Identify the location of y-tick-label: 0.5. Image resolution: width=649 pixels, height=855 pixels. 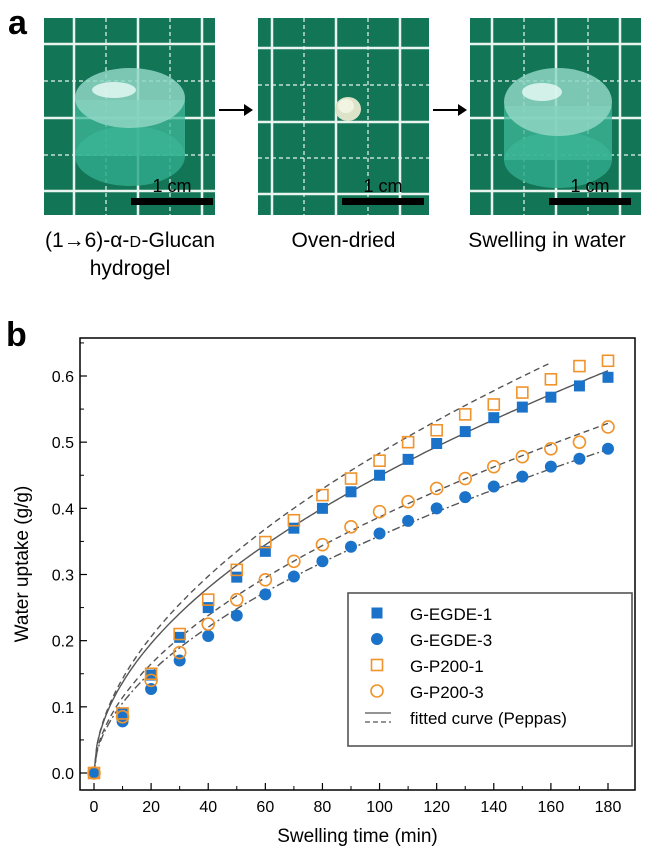
(63, 443).